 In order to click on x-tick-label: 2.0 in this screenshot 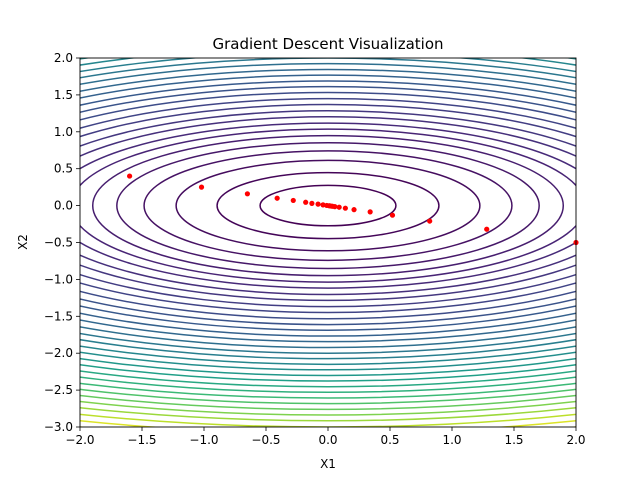, I will do `click(575, 440)`.